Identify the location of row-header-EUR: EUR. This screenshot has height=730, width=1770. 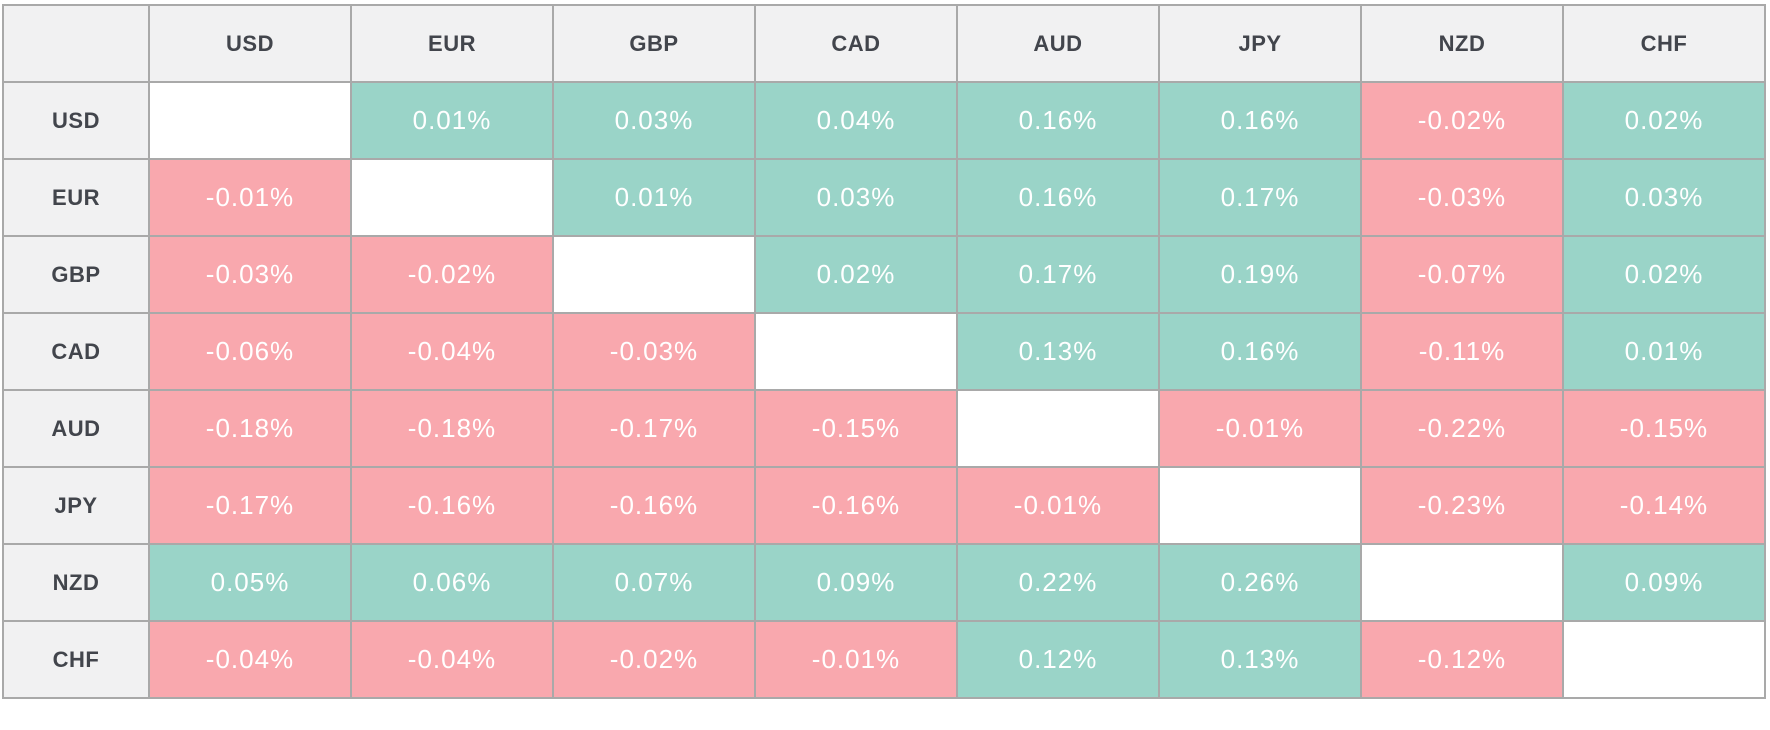
(76, 197).